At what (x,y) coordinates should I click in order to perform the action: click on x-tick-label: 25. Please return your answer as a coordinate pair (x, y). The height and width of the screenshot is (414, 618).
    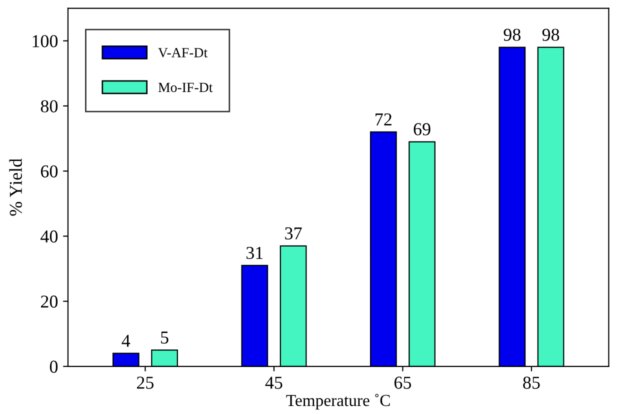
    Looking at the image, I should click on (145, 382).